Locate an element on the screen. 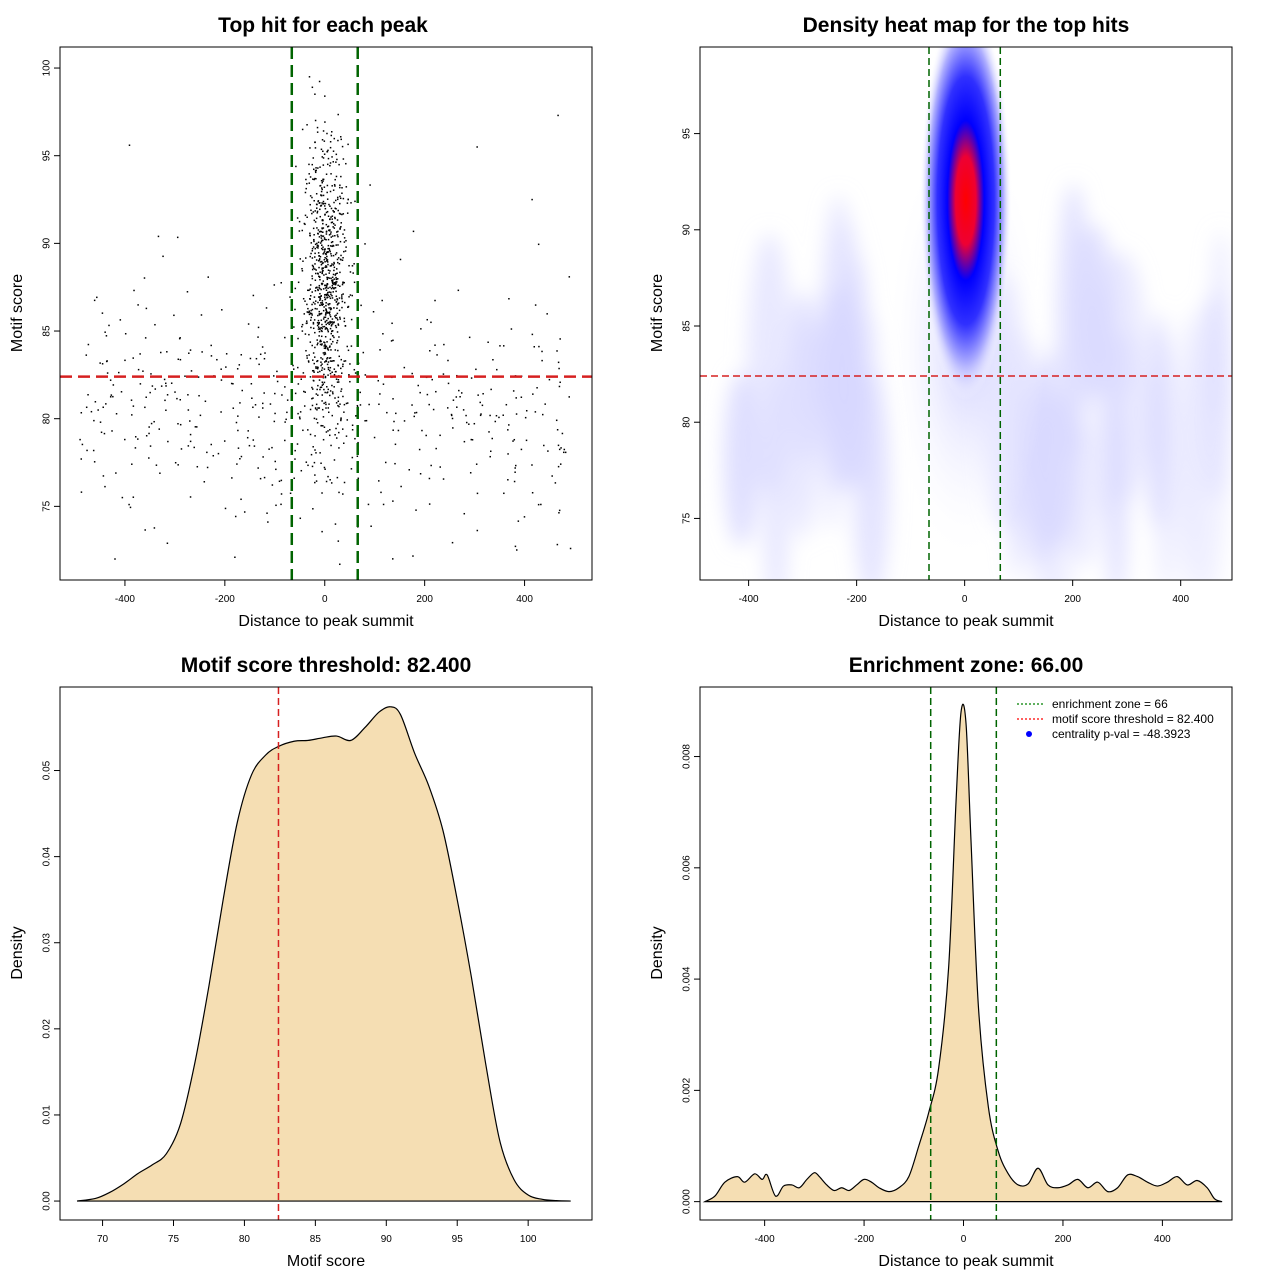 This screenshot has width=1280, height=1280. heatmap-y-axis: 75 80 85 90 95 is located at coordinates (691, 326).